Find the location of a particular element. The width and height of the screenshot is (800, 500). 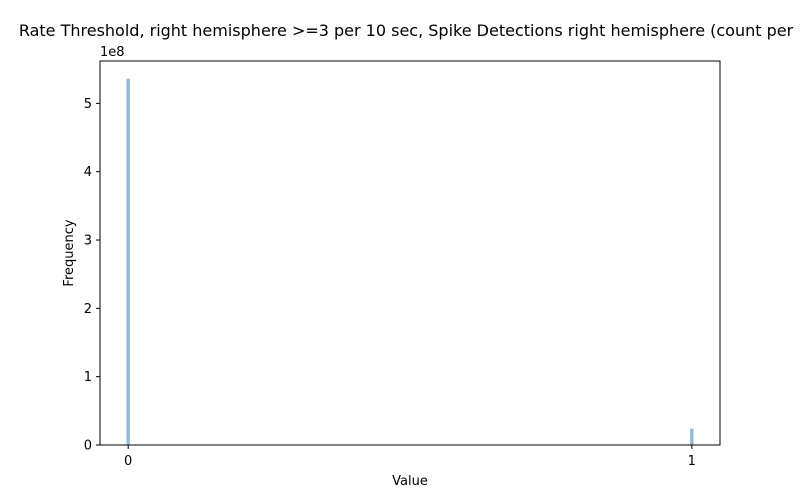

y-tick-label: 1 is located at coordinates (88, 377).